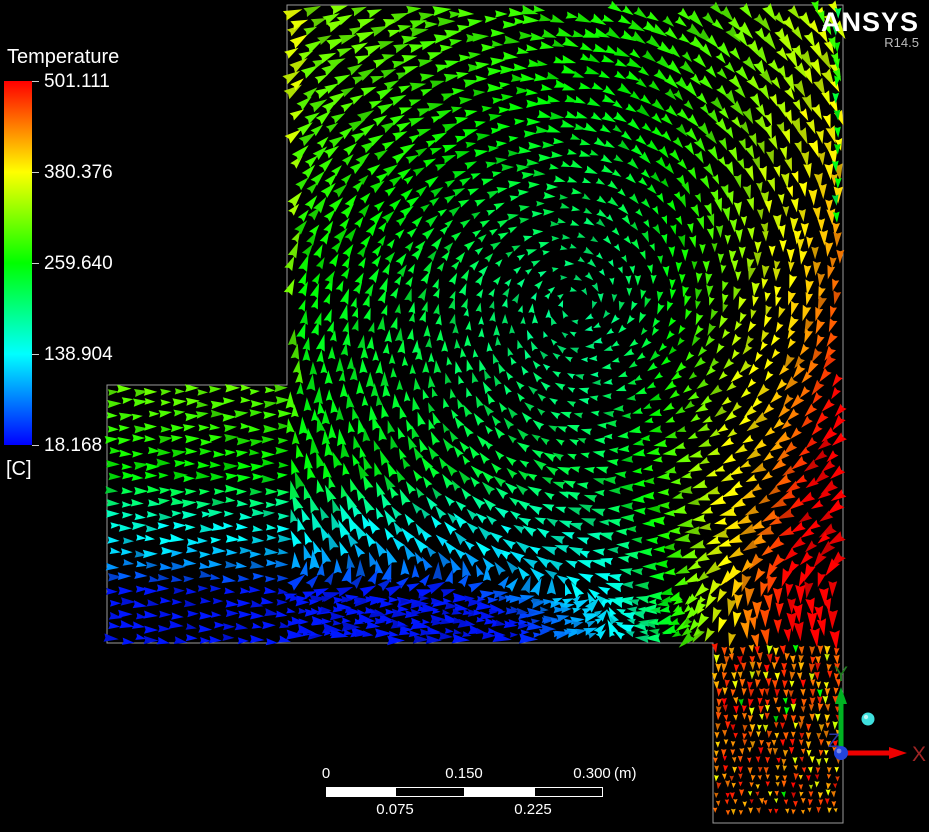 The width and height of the screenshot is (929, 832). I want to click on y-axis-arrow, so click(841, 695).